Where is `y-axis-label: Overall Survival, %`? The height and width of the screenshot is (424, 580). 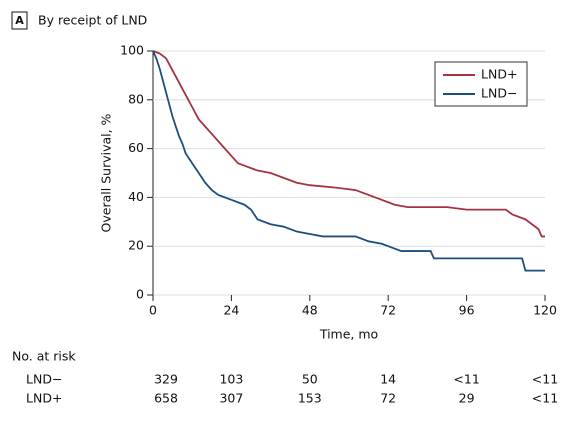 y-axis-label: Overall Survival, % is located at coordinates (106, 172).